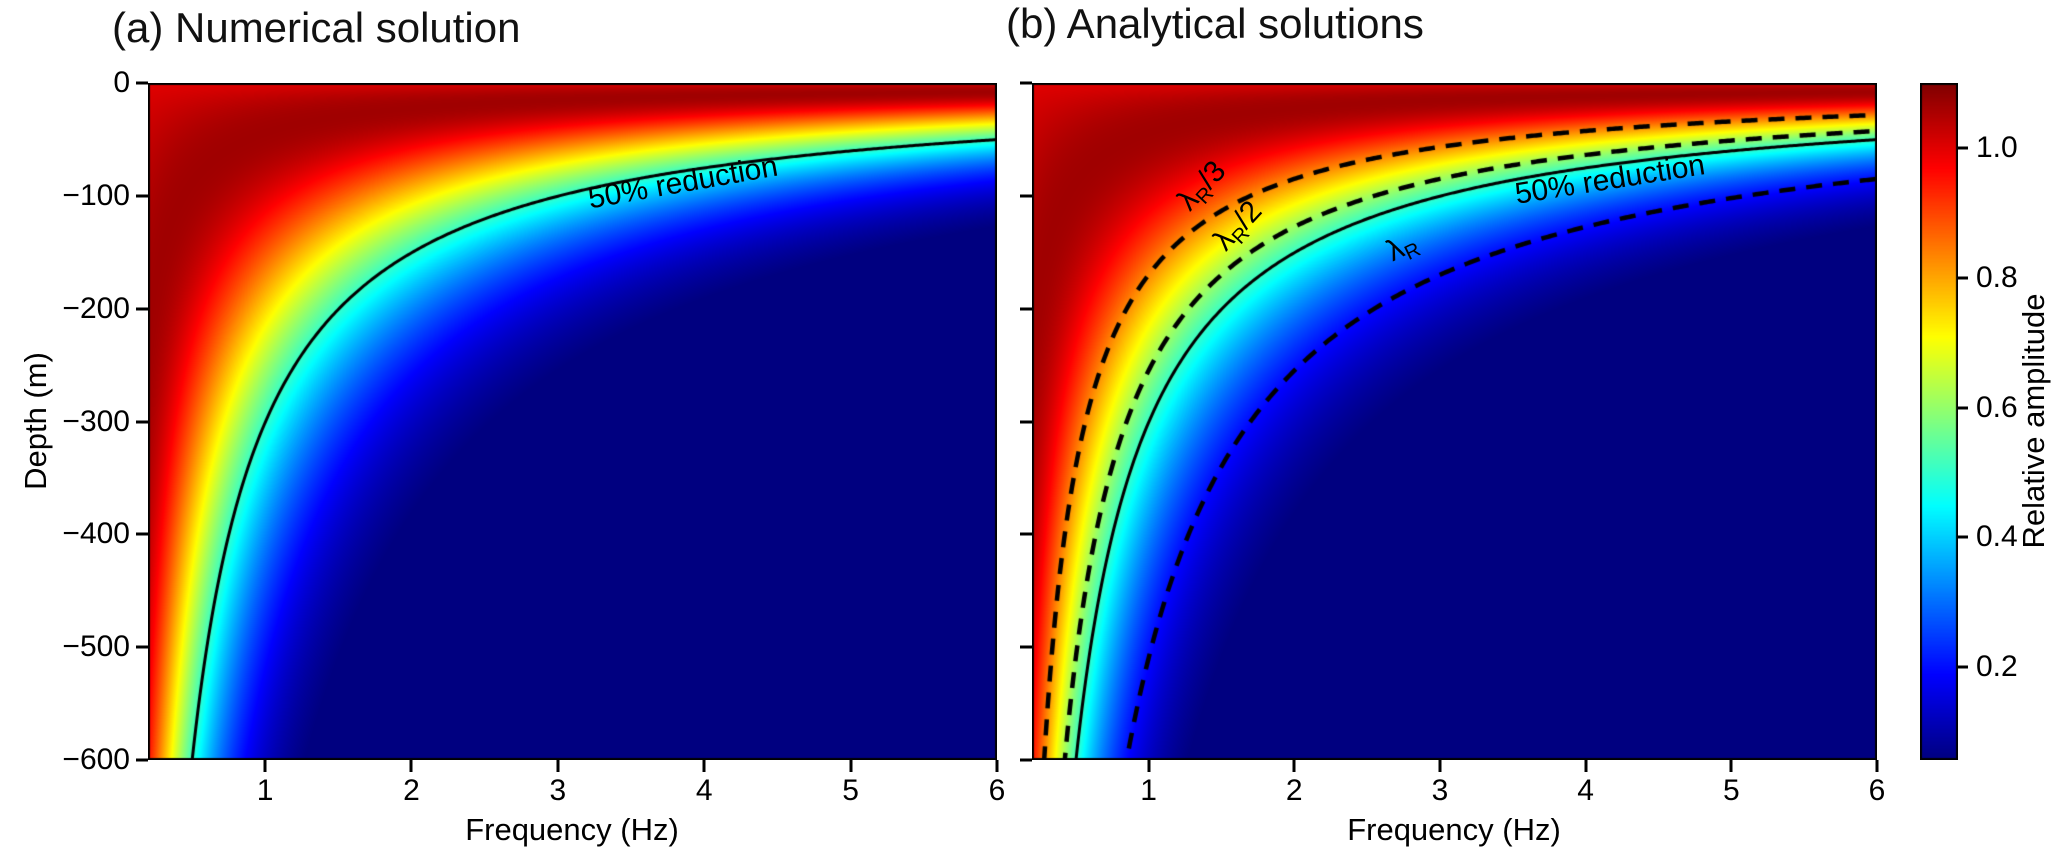  What do you see at coordinates (1997, 277) in the screenshot?
I see `colorbar-tick-label: 0.8` at bounding box center [1997, 277].